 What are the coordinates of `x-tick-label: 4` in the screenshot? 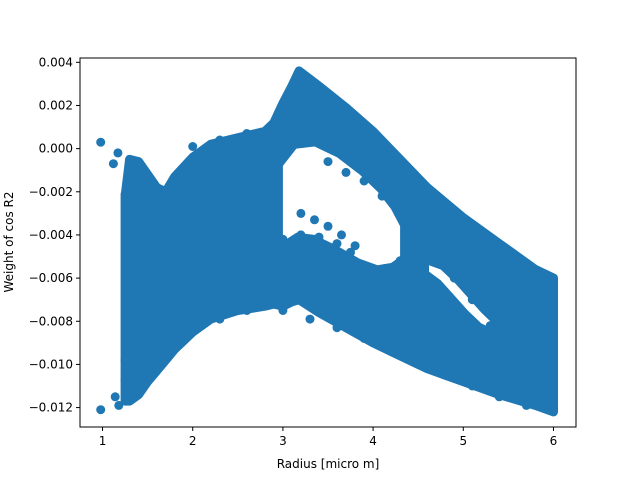 It's located at (373, 441).